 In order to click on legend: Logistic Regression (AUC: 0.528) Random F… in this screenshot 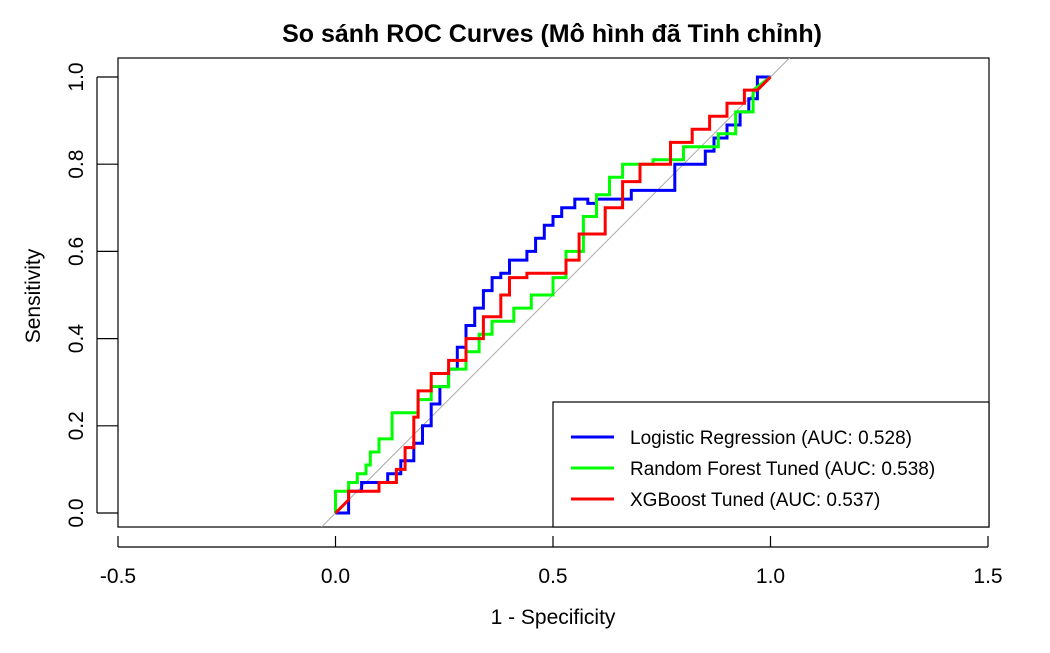, I will do `click(771, 464)`.